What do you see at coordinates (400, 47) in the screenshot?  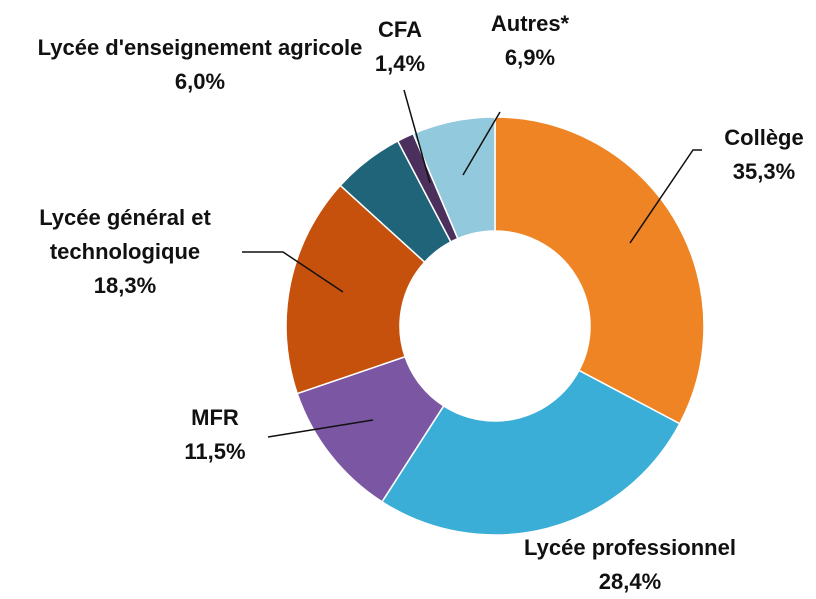 I see `slice-label: CFA 1,4%` at bounding box center [400, 47].